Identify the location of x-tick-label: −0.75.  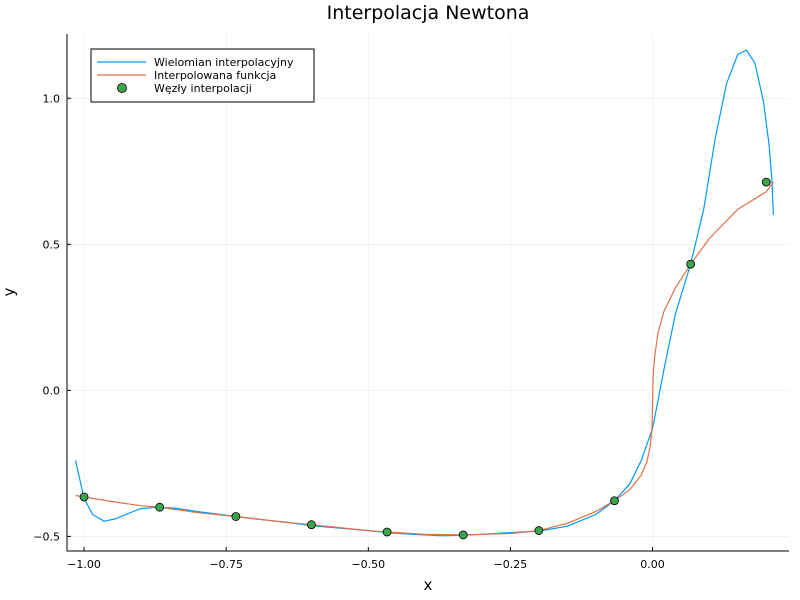
(226, 564).